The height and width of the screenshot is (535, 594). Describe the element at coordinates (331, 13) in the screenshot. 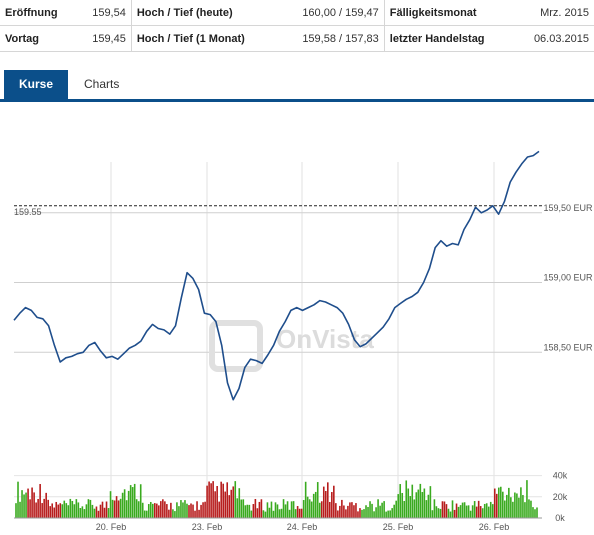

I see `value-hoch-tief-heute: 160,00 / 159,47` at that location.